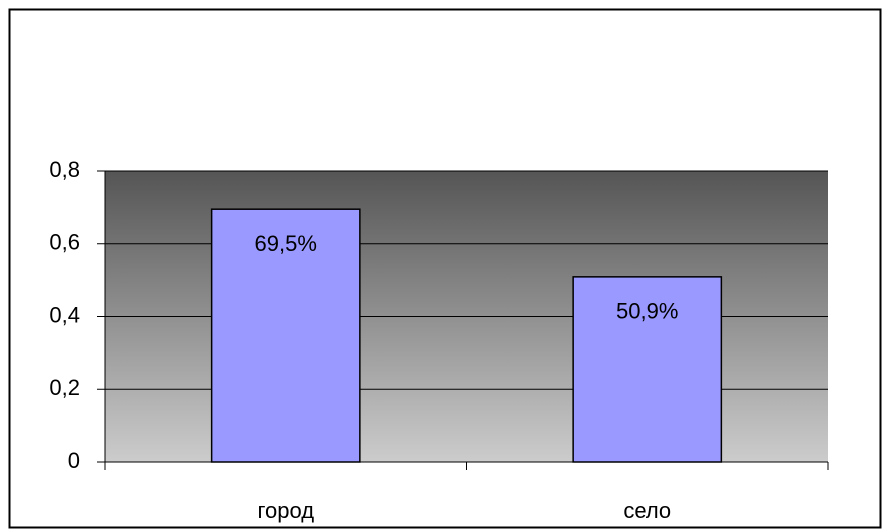 This screenshot has width=890, height=529. Describe the element at coordinates (286, 243) in the screenshot. I see `data-label: 69,5%` at that location.